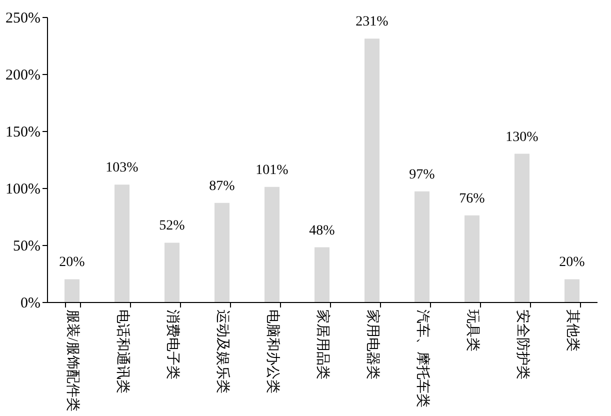  I want to click on data-label: 76%, so click(472, 198).